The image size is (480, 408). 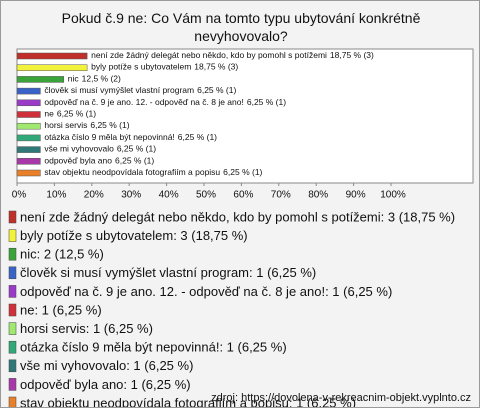 What do you see at coordinates (65, 125) in the screenshot?
I see `bar-category: horsi servis` at bounding box center [65, 125].